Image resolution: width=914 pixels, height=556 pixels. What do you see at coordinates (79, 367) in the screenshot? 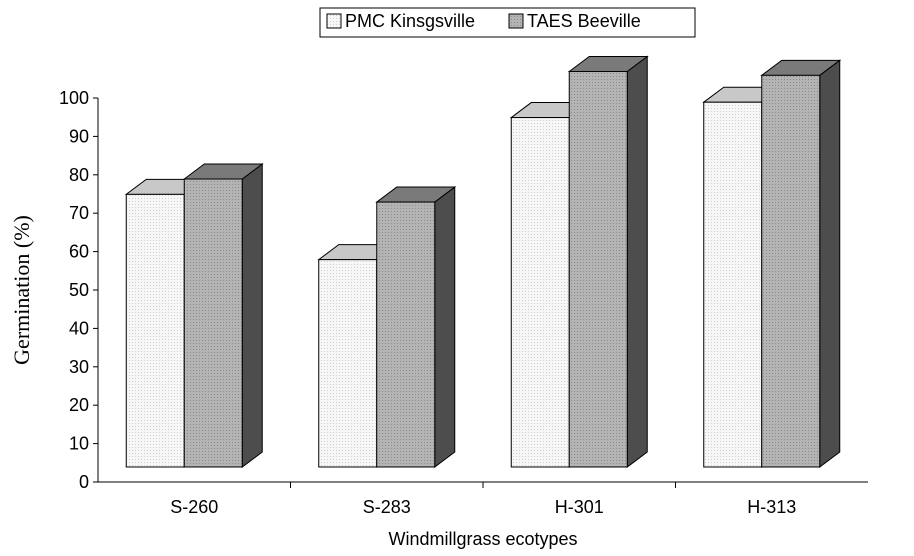
I see `y-tick-label: 30` at bounding box center [79, 367].